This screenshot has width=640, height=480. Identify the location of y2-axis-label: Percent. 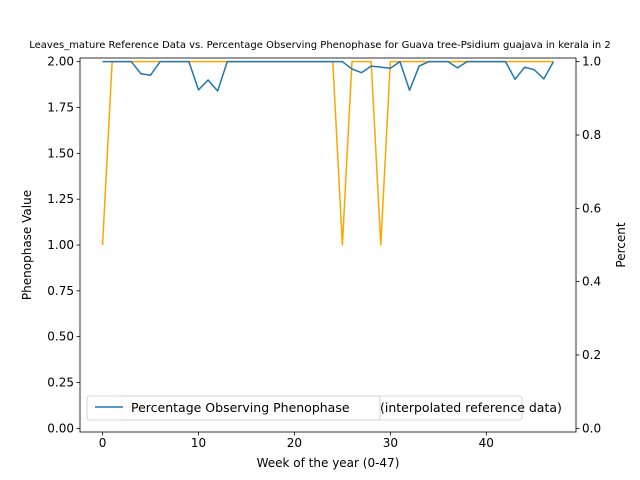
(621, 244).